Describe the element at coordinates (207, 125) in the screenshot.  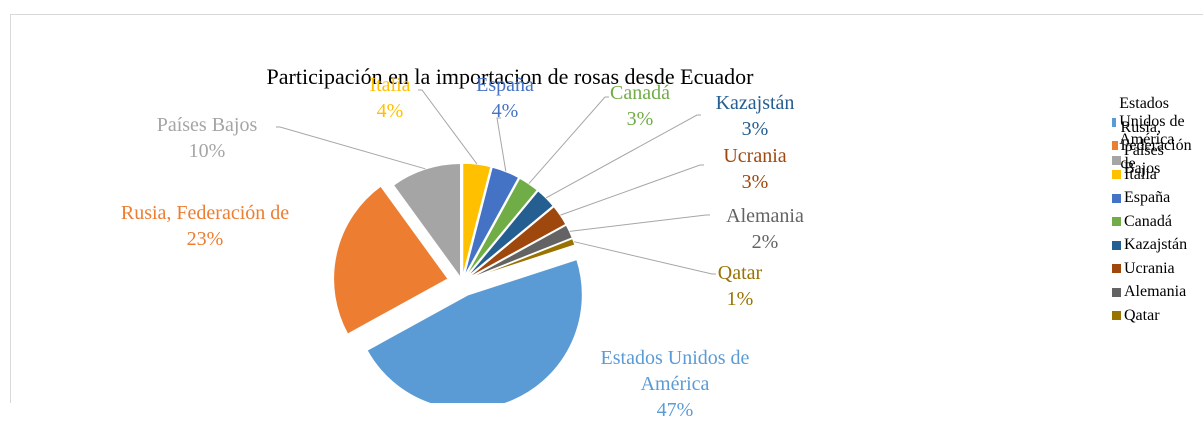
I see `data-label-name: Países Bajos` at that location.